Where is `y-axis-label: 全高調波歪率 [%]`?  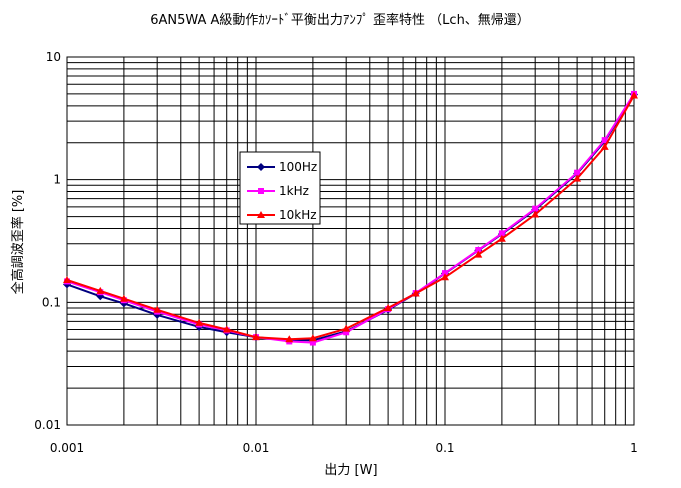
y-axis-label: 全高調波歪率 [%] is located at coordinates (18, 242).